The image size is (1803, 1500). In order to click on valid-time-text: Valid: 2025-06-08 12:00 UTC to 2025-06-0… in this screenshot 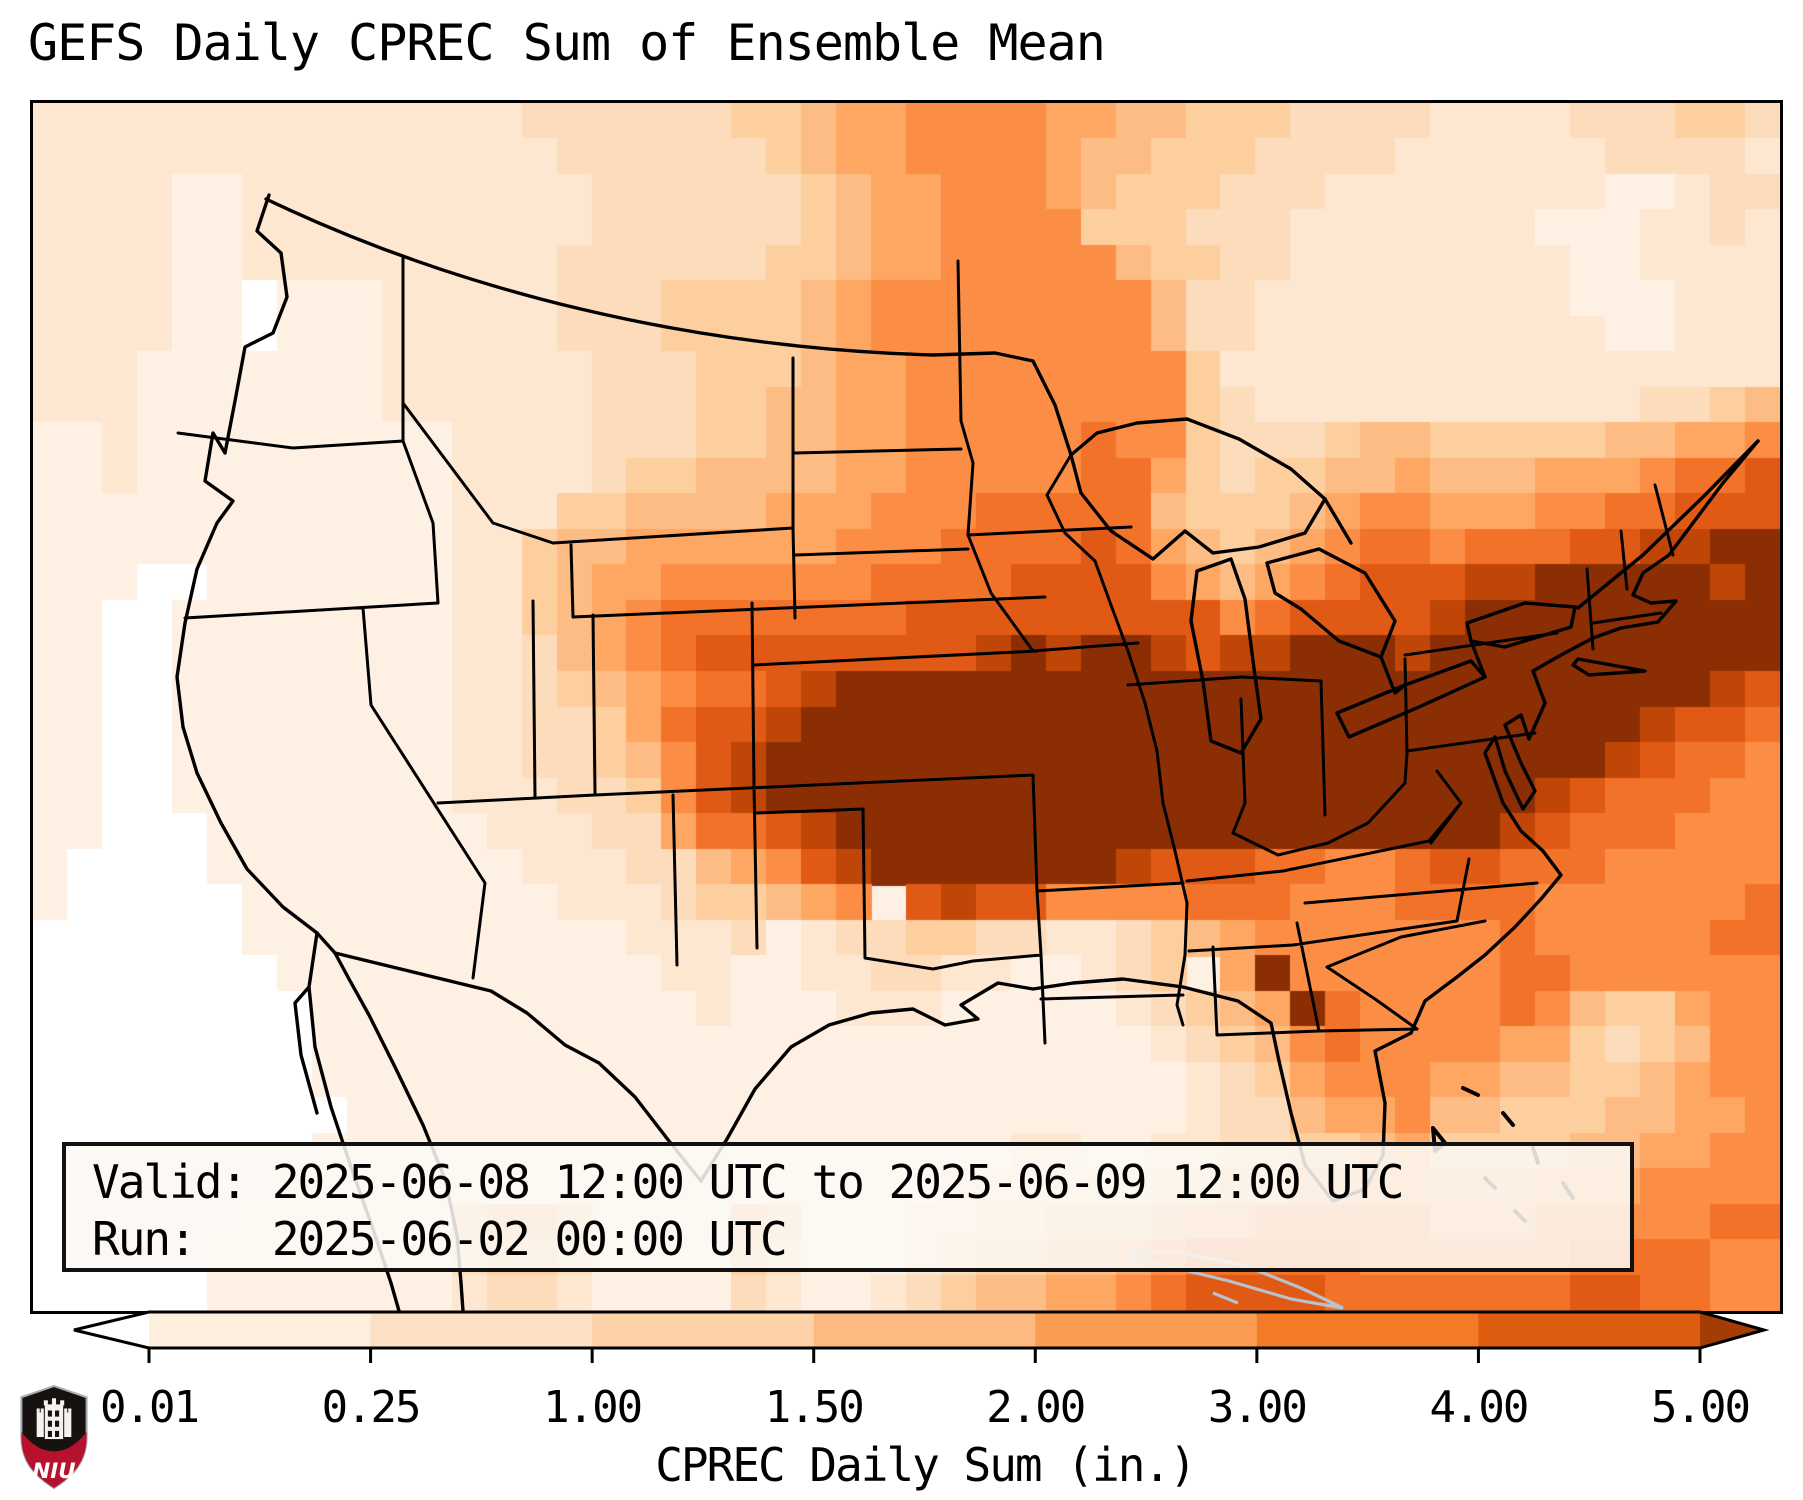, I will do `click(748, 1182)`.